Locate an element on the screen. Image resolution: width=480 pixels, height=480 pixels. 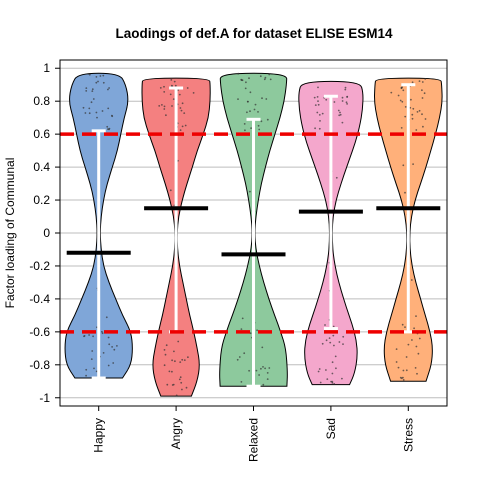
y-tick-label: 0.4 is located at coordinates (41, 167).